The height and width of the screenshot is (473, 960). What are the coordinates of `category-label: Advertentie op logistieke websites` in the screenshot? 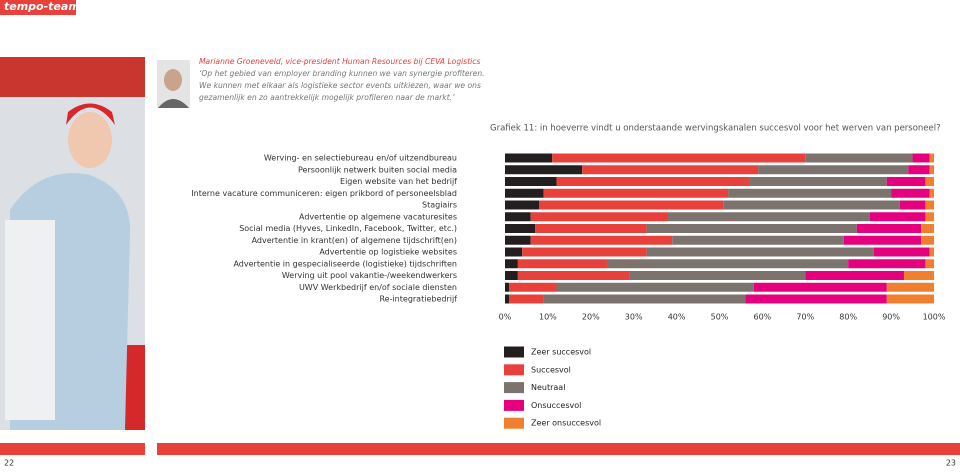 It's located at (388, 252).